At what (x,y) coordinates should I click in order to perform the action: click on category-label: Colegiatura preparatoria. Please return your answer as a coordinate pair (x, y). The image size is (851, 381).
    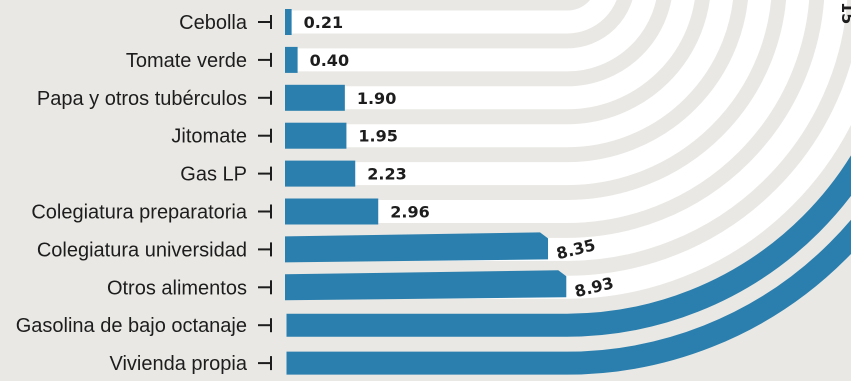
    Looking at the image, I should click on (139, 213).